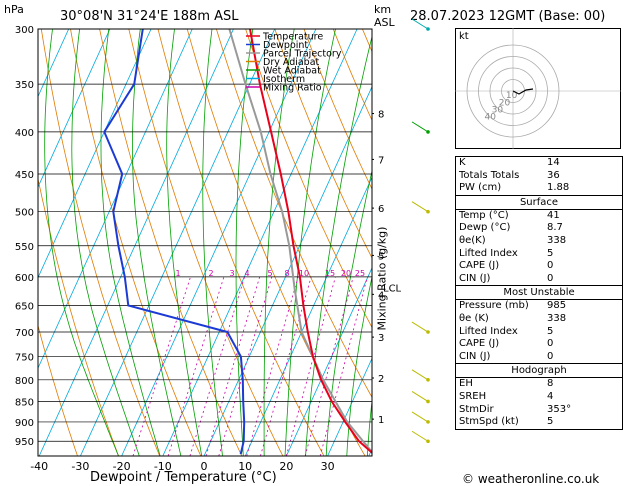  What do you see at coordinates (304, 273) in the screenshot?
I see `mixing-ratio-label: 10` at bounding box center [304, 273].